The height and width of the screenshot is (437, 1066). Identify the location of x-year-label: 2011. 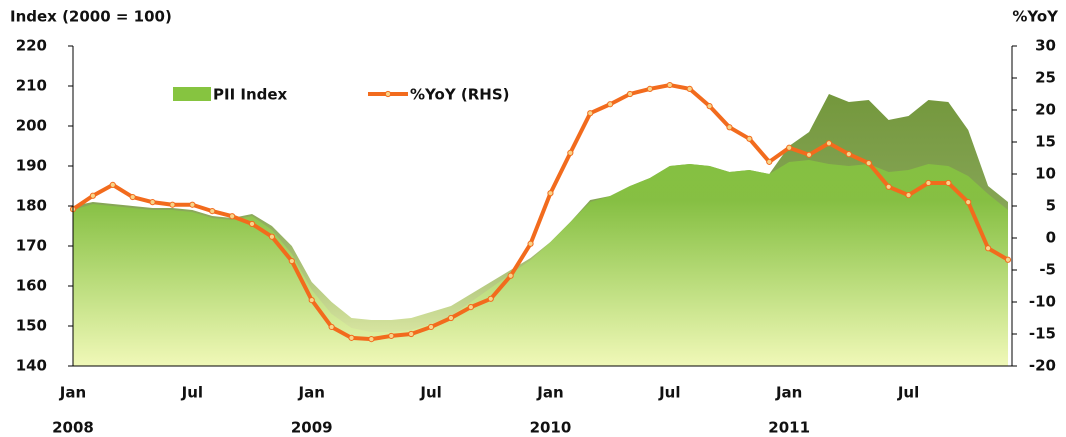
(789, 428).